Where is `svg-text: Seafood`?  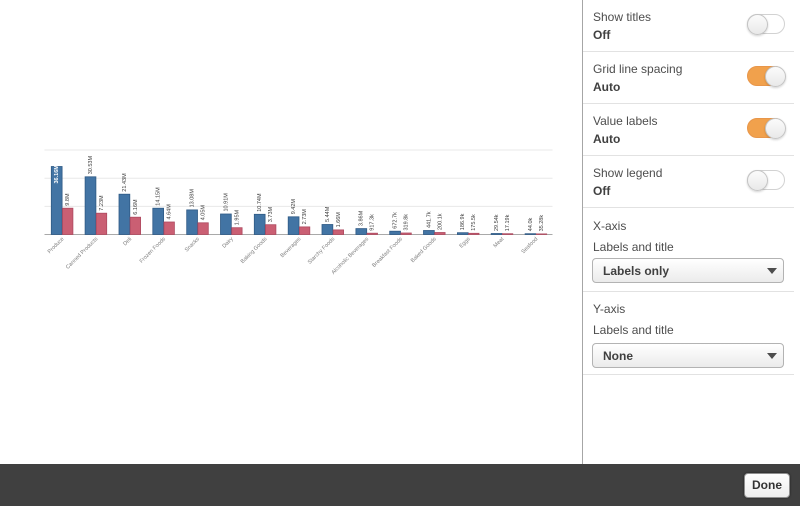
svg-text: Seafood is located at coordinates (530, 245).